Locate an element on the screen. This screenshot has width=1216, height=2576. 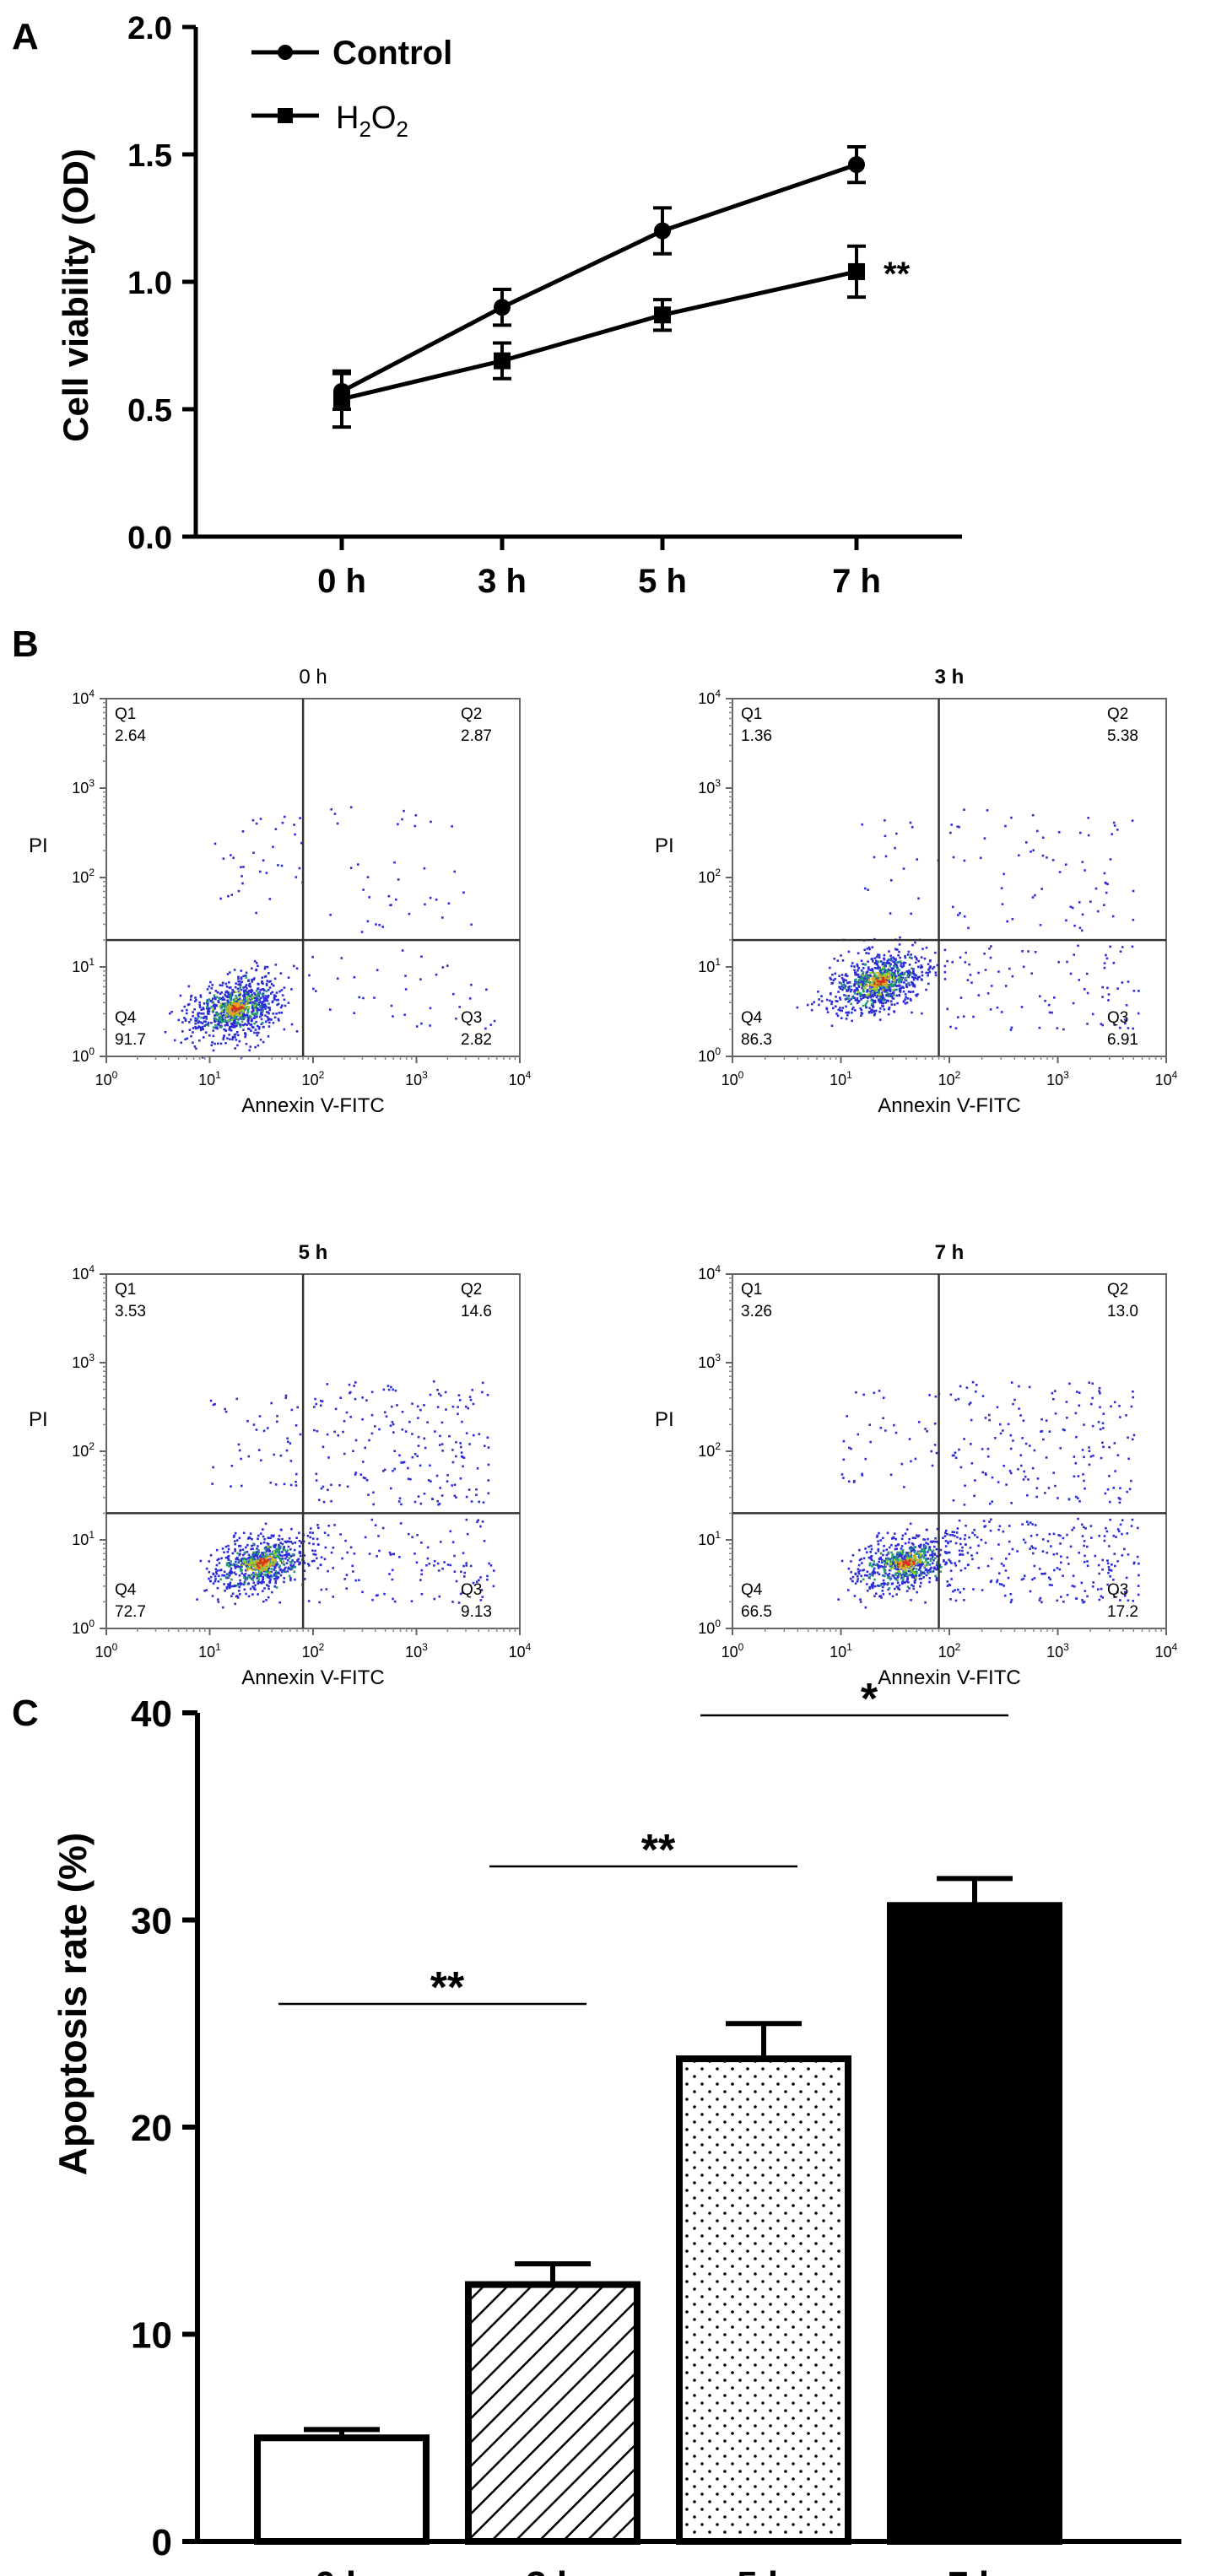
quadrant-q3-value: 17.2 is located at coordinates (1122, 1612).